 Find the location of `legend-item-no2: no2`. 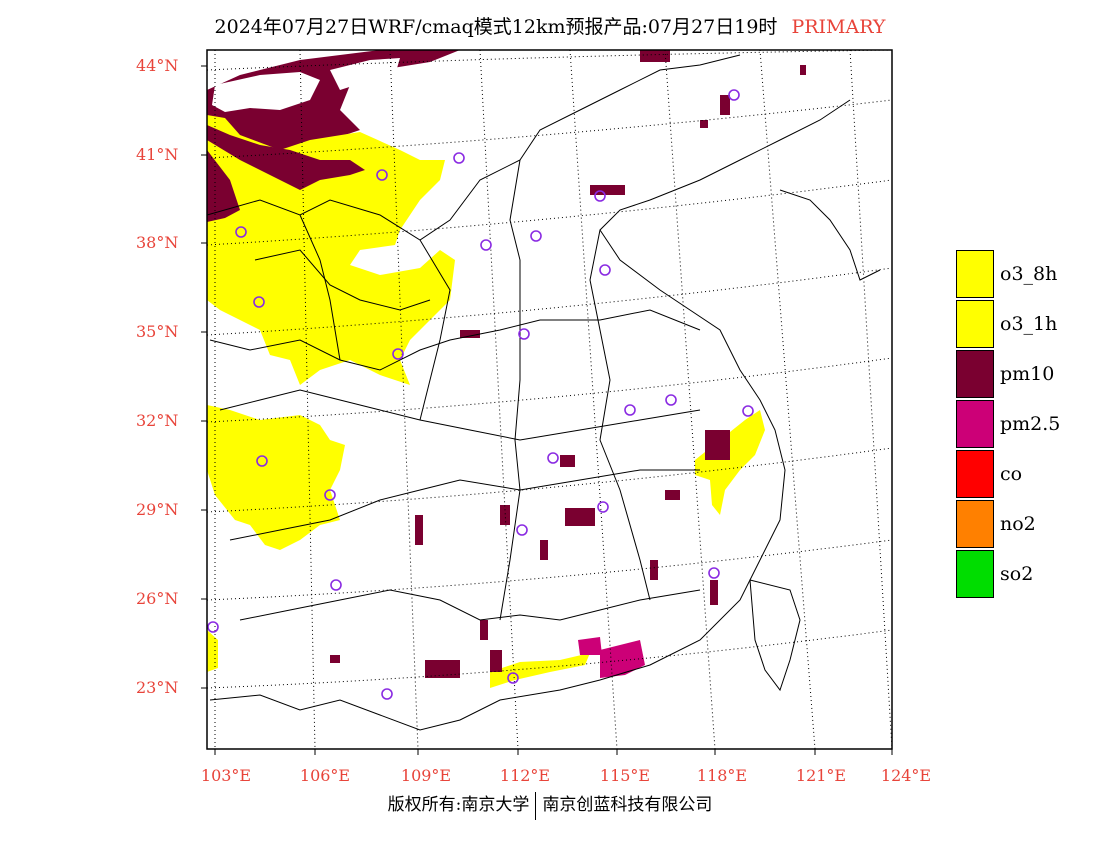

legend-item-no2: no2 is located at coordinates (1022, 524).